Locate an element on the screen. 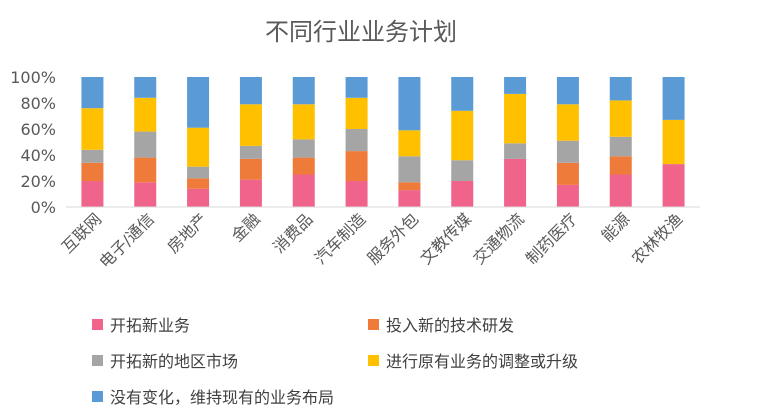 The height and width of the screenshot is (410, 768). y-tick-label: 20% is located at coordinates (38, 181).